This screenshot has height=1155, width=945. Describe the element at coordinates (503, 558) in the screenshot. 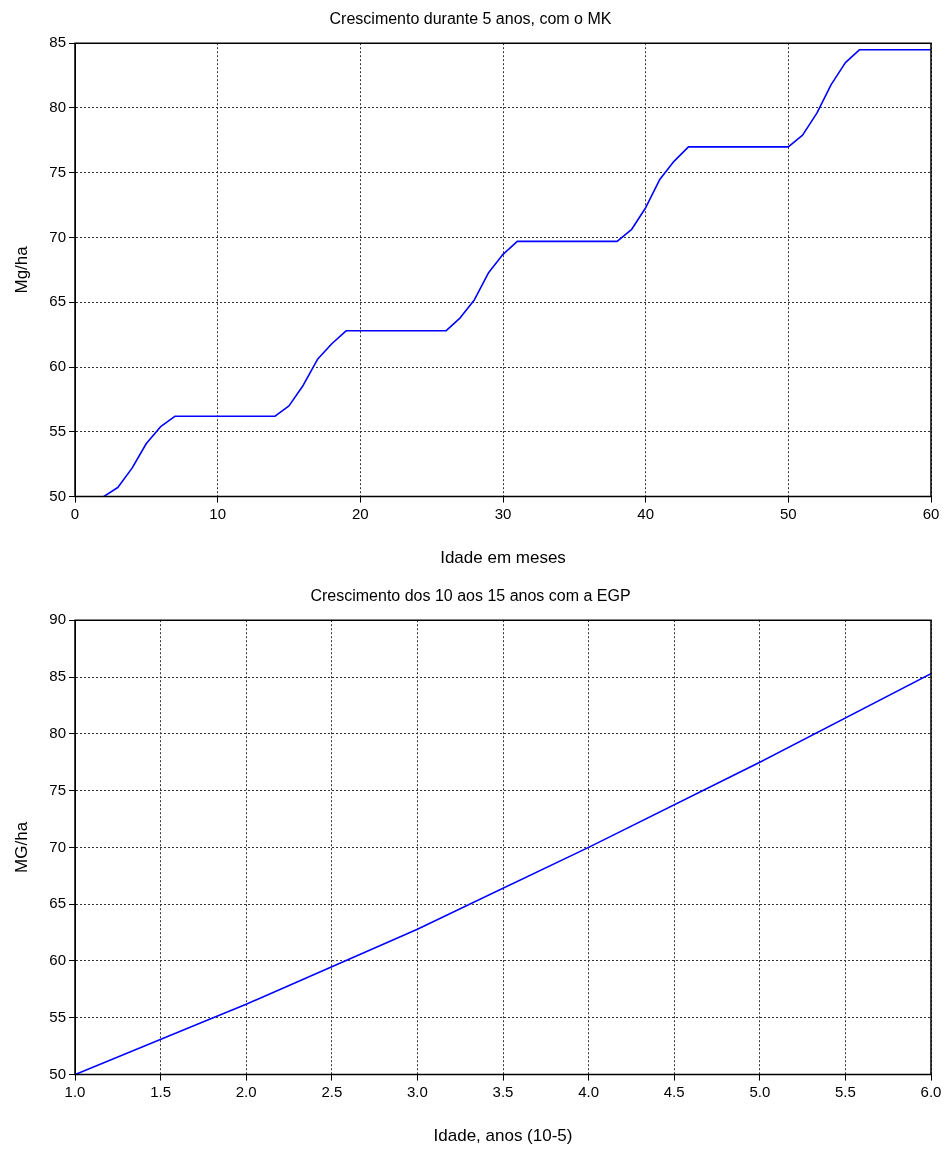

I see `x-axis-title: Idade em meses` at that location.